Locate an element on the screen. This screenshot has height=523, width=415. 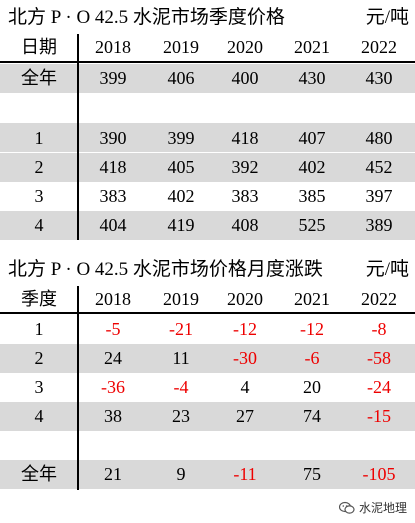
table2-header: 季度 2018 2019 2020 2021 2022 is located at coordinates (207, 299).